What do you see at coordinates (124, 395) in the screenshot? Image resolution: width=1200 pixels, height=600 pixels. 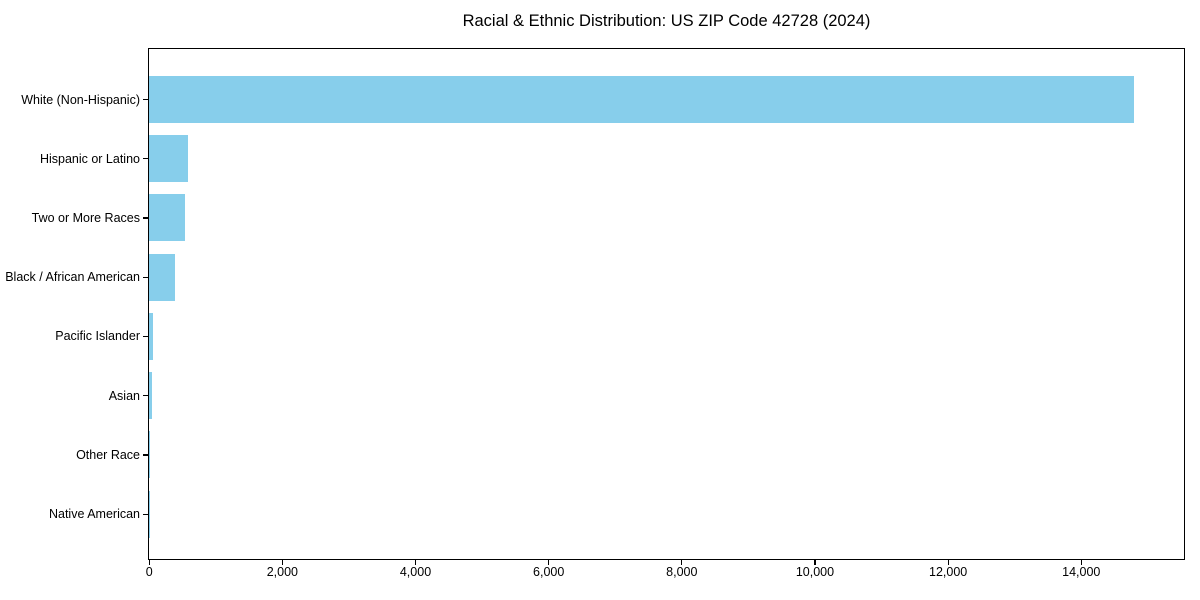 I see `y-tick-label: Asian` at bounding box center [124, 395].